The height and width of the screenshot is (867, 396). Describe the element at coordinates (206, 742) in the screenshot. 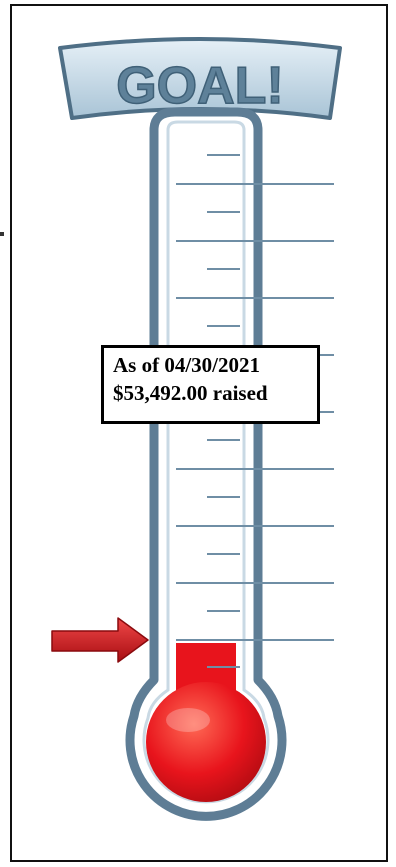

I see `mercury-bulb` at that location.